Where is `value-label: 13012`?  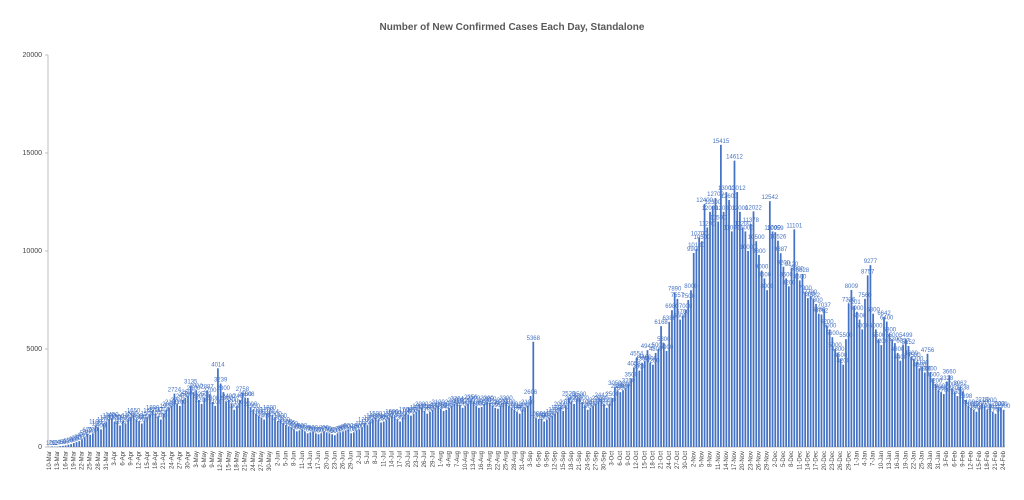 value-label: 13012 is located at coordinates (737, 189).